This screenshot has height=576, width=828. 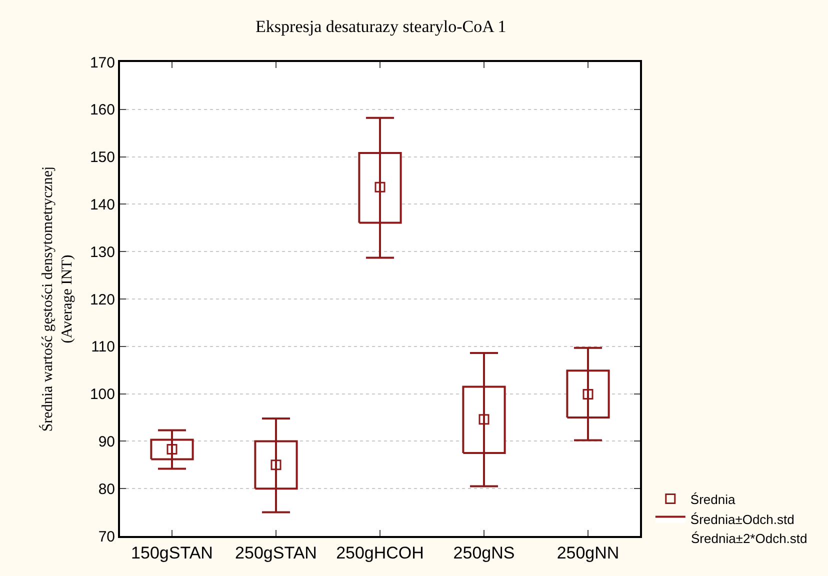 What do you see at coordinates (102, 63) in the screenshot?
I see `y-tick-label: 170` at bounding box center [102, 63].